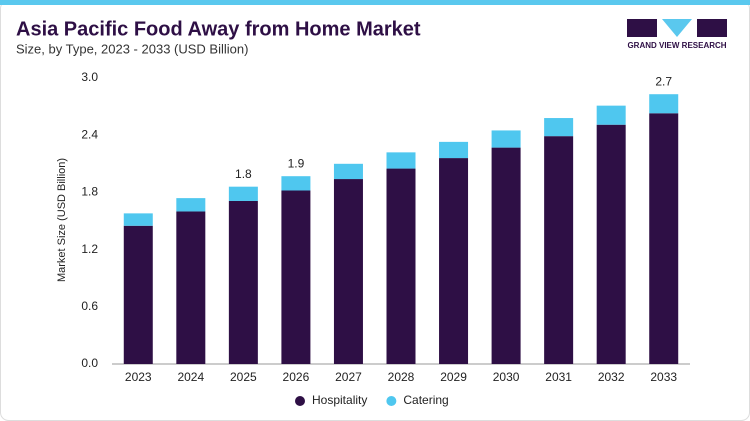 The width and height of the screenshot is (750, 421). What do you see at coordinates (89, 249) in the screenshot?
I see `y-tick-label: 1.2` at bounding box center [89, 249].